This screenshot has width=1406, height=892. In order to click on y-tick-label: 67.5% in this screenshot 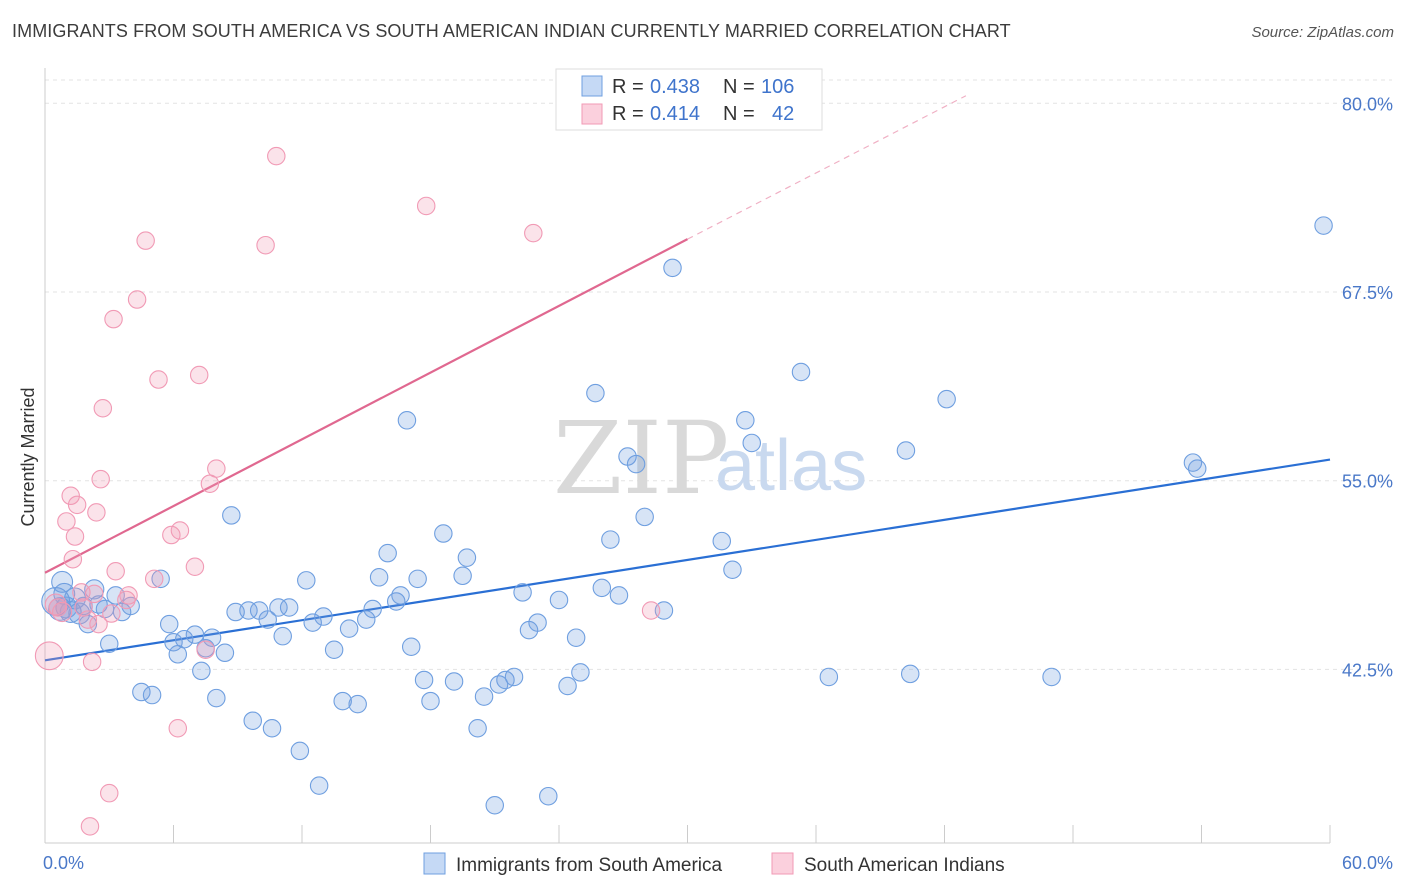, I will do `click(1367, 293)`.